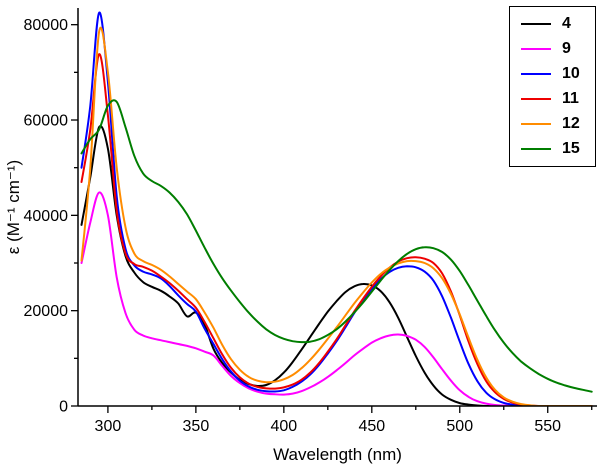 The image size is (605, 468). Describe the element at coordinates (196, 426) in the screenshot. I see `x-tick-label: 350` at that location.